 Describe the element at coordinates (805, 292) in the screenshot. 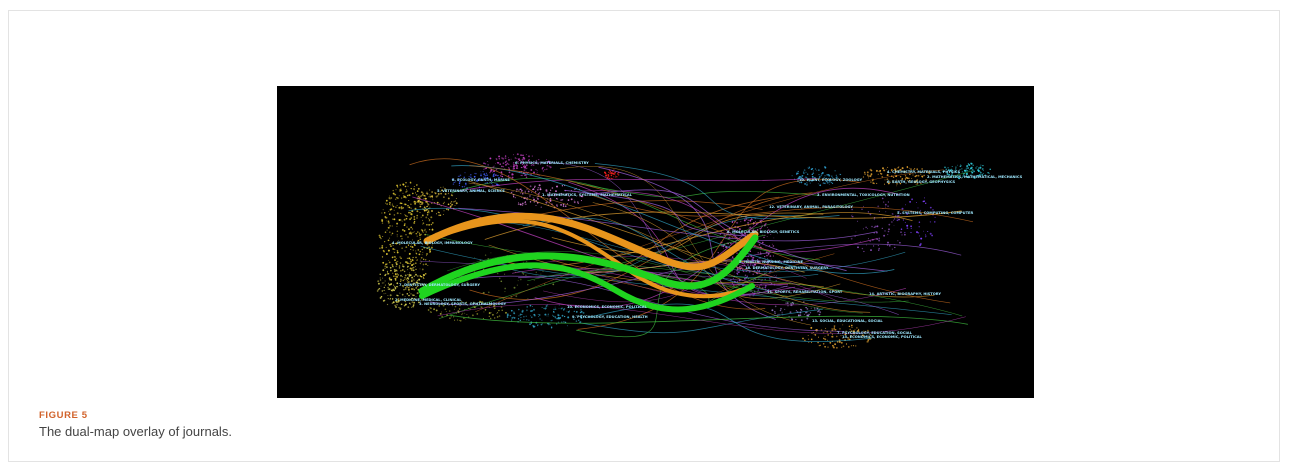

I see `cited-label: 11. SPORTS, REHABILITATION, SPORT` at that location.